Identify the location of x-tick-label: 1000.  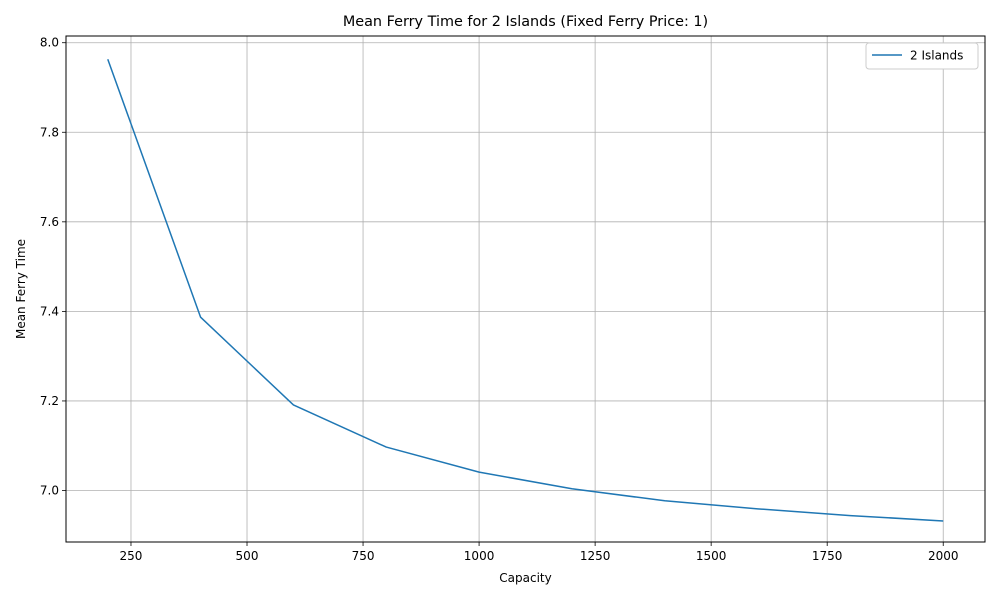
(479, 556).